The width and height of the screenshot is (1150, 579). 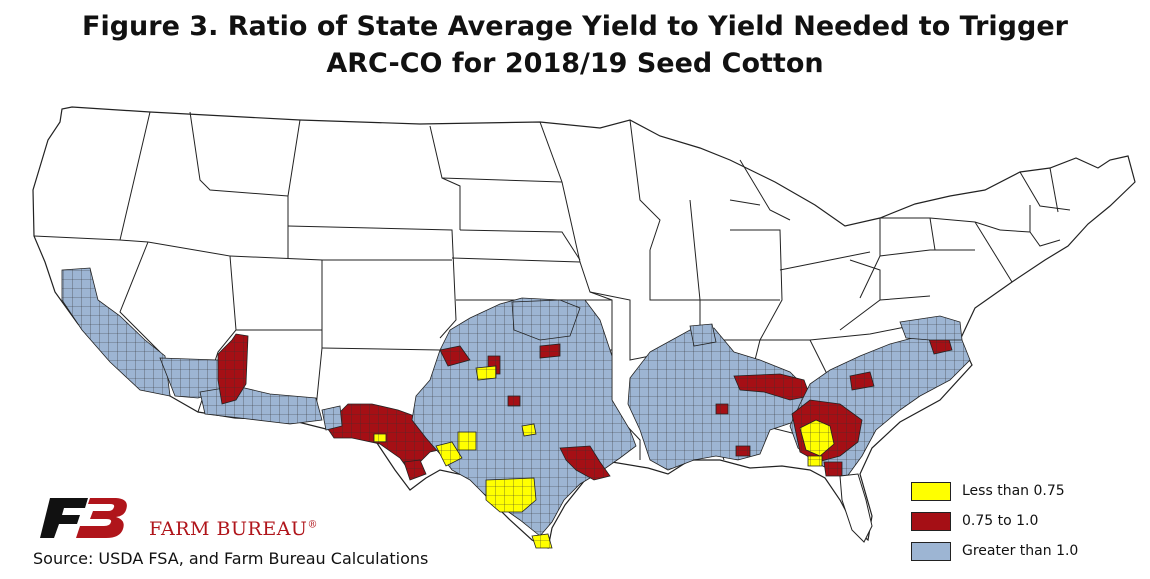 What do you see at coordinates (703, 335) in the screenshot?
I see `region-missouri-blue` at bounding box center [703, 335].